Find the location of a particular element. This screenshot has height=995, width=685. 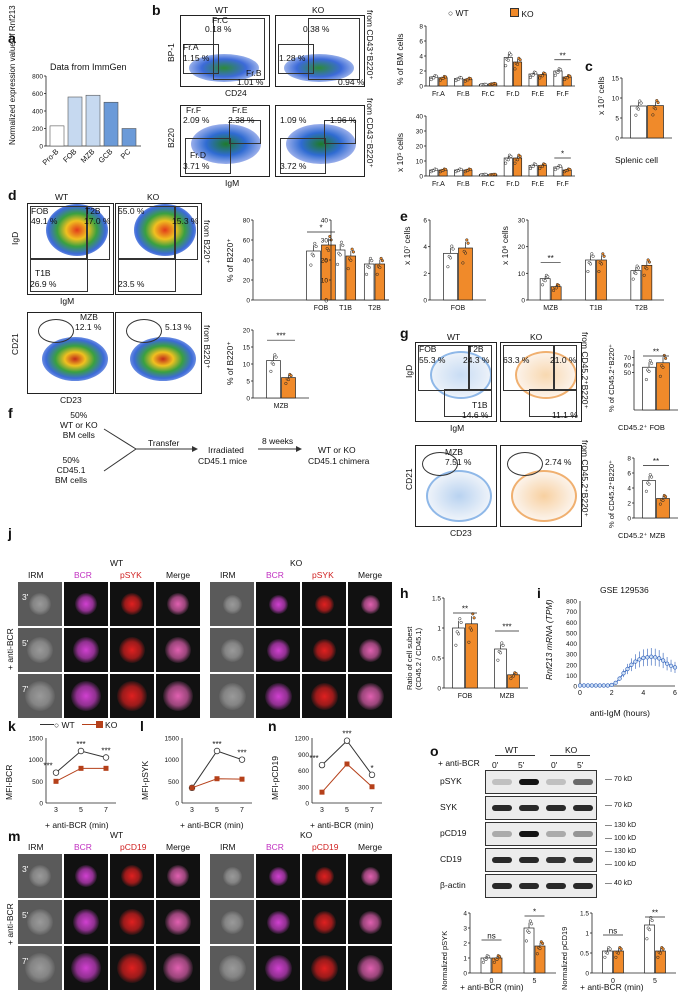

x-tick-label: 2 is located at coordinates (612, 693).